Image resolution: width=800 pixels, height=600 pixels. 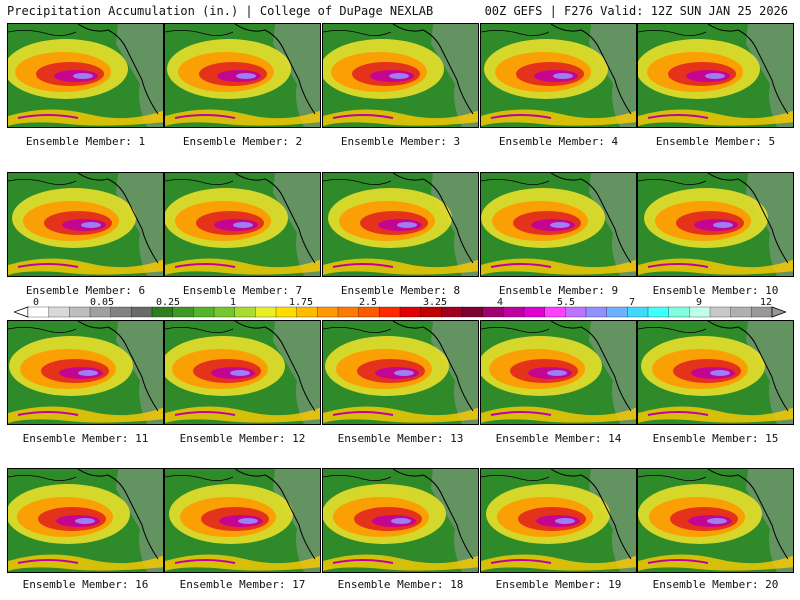 What do you see at coordinates (566, 302) in the screenshot?
I see `colorbar-tick-label: 5.5` at bounding box center [566, 302].